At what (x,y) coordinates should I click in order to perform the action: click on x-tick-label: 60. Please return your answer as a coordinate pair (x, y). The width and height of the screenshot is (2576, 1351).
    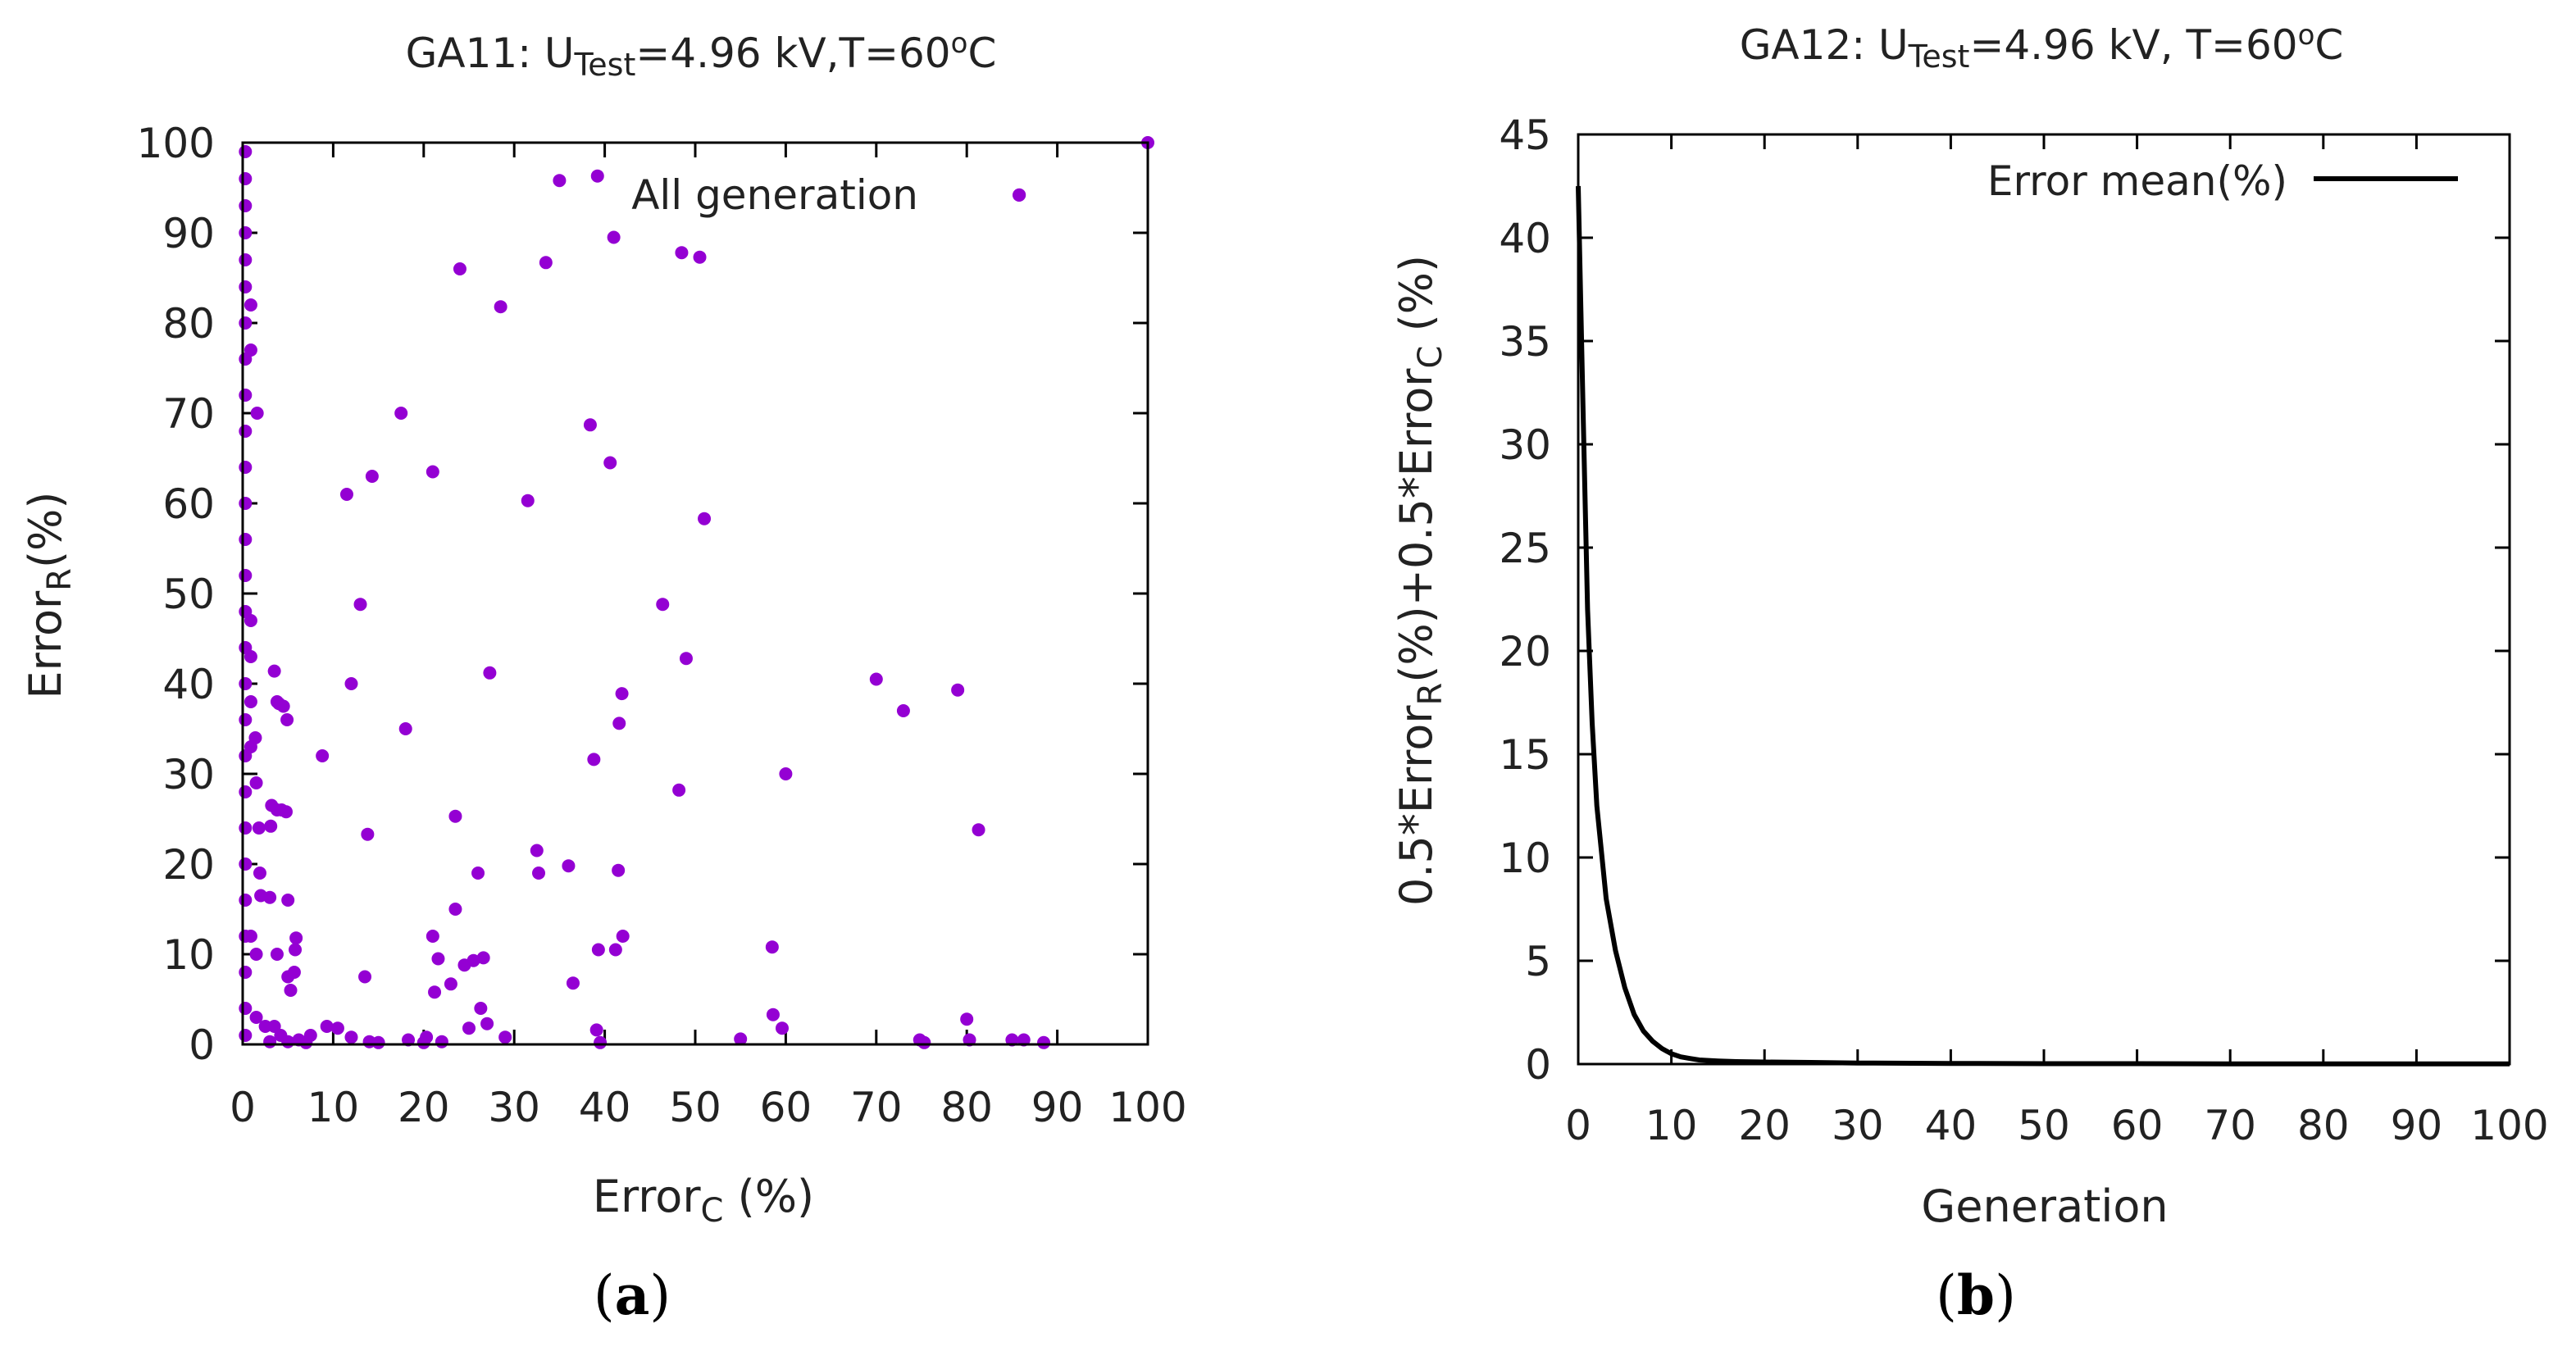
    Looking at the image, I should click on (786, 1107).